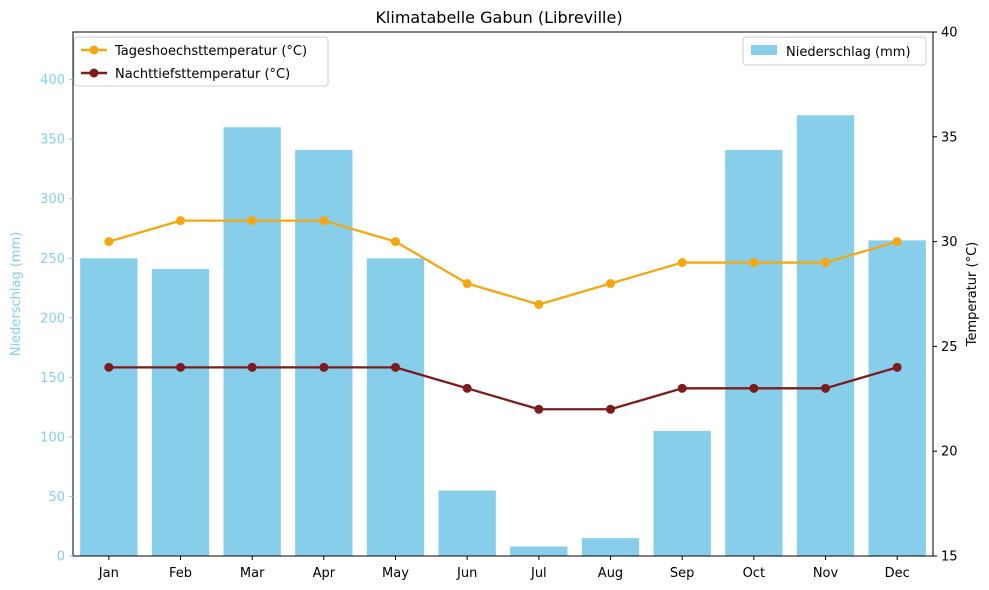 This screenshot has height=590, width=989. Describe the element at coordinates (848, 52) in the screenshot. I see `legend-label-precipitation: Niederschlag (mm)` at that location.